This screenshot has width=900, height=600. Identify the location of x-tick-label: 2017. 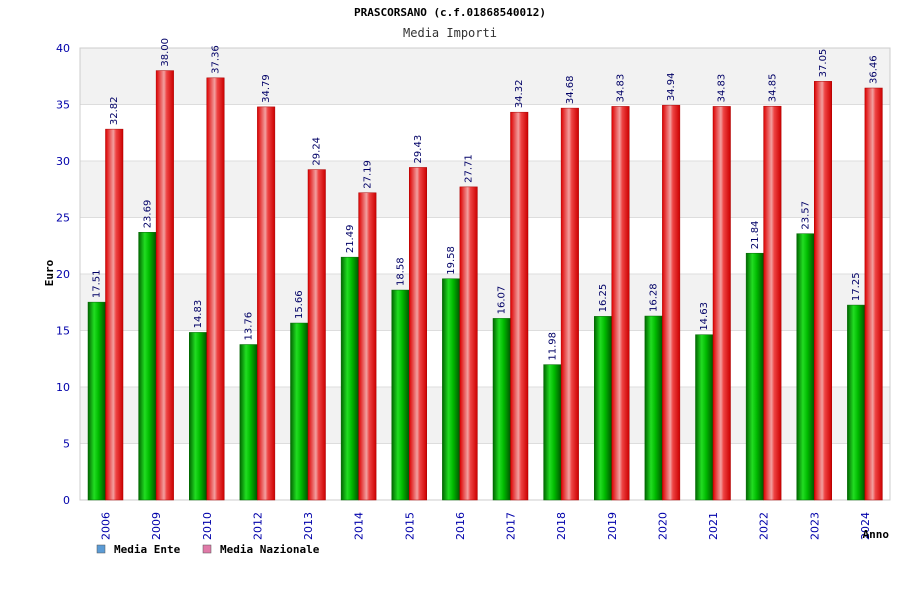
(511, 526).